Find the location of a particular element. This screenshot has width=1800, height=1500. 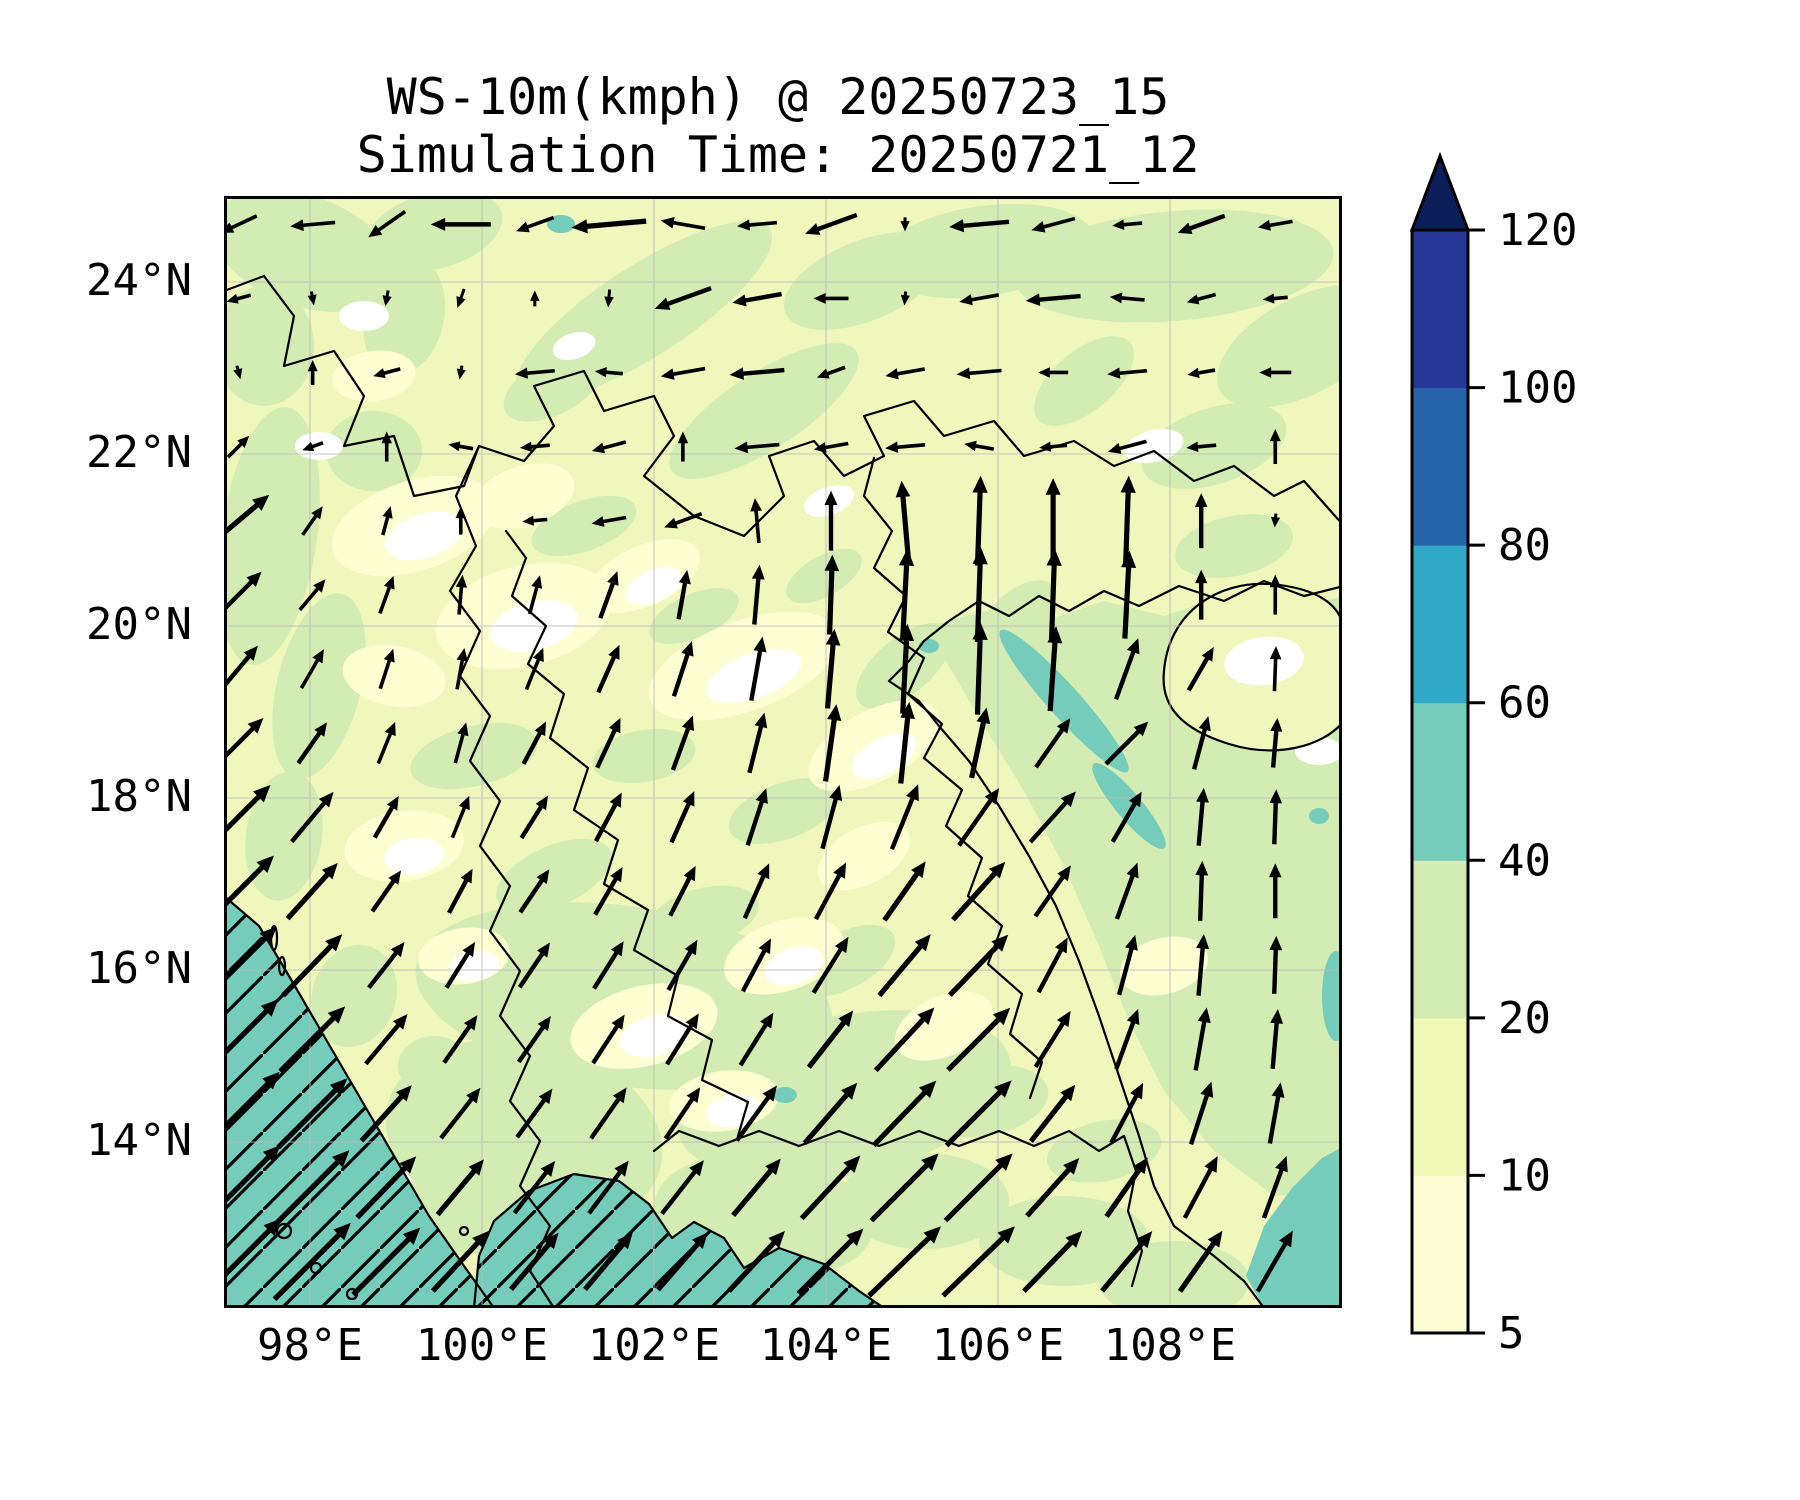

colorbar: 5 10 20 40 60 80 100 120 is located at coordinates (1493, 755).